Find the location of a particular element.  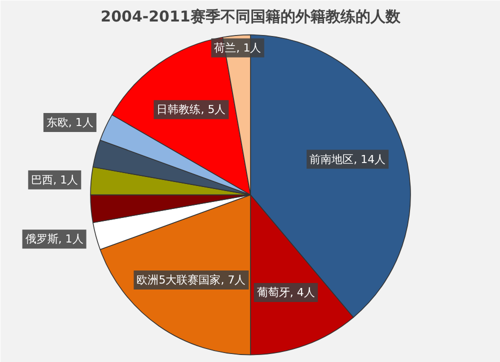

slice-label: 前南地区, 14人 is located at coordinates (348, 159).